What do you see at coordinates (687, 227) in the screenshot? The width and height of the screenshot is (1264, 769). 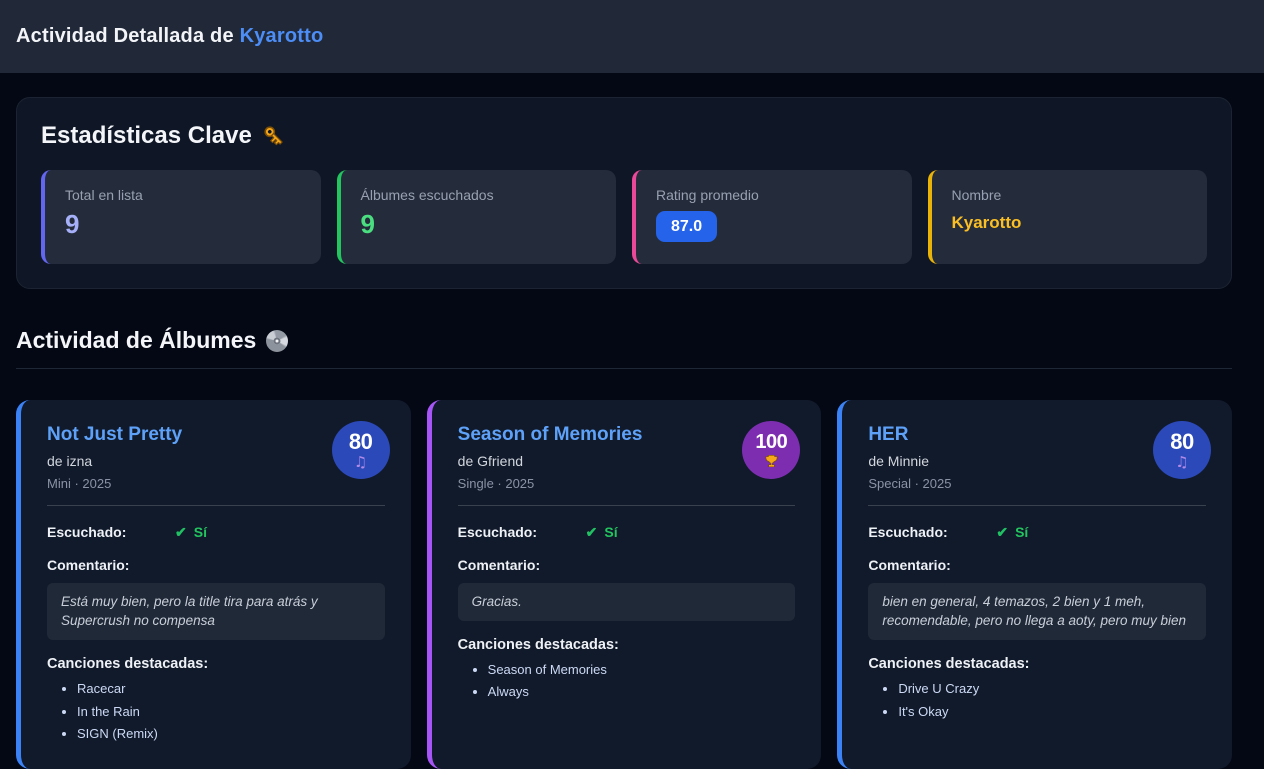 I see `rating-average-badge: 87.0` at bounding box center [687, 227].